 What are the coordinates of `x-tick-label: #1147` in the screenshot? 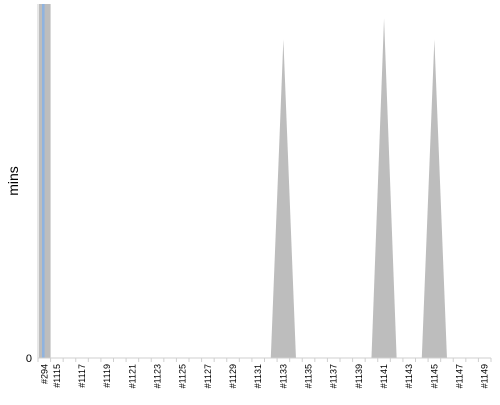 It's located at (460, 376).